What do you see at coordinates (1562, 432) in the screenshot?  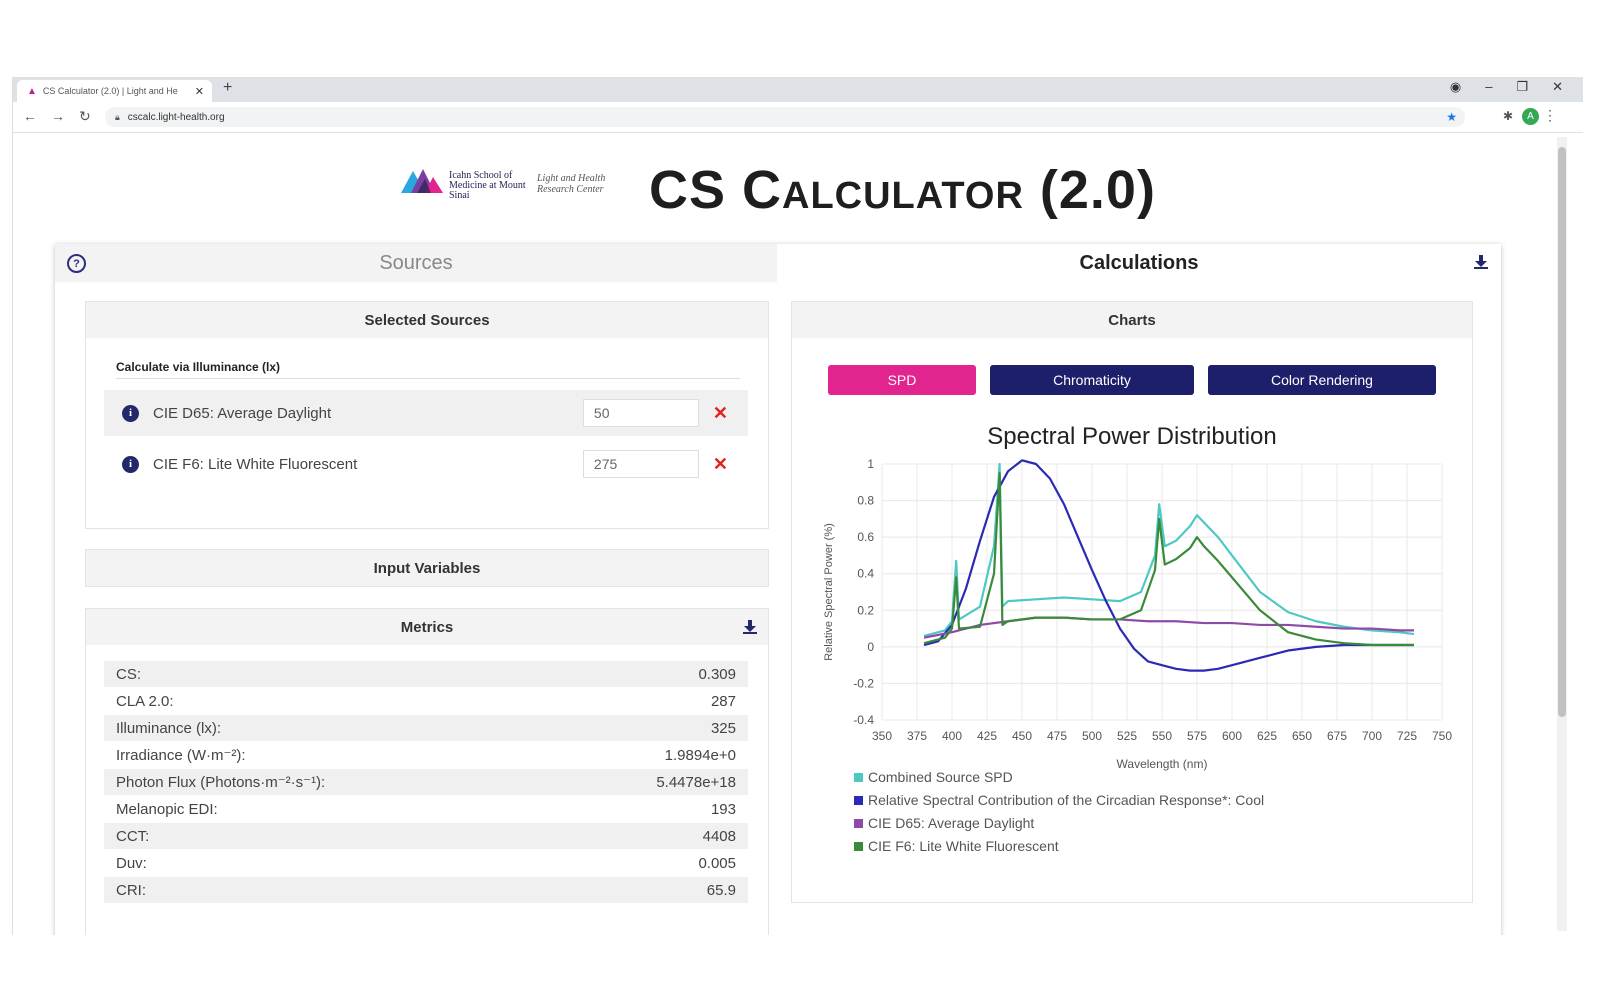 I see `scrollbar-thumb` at bounding box center [1562, 432].